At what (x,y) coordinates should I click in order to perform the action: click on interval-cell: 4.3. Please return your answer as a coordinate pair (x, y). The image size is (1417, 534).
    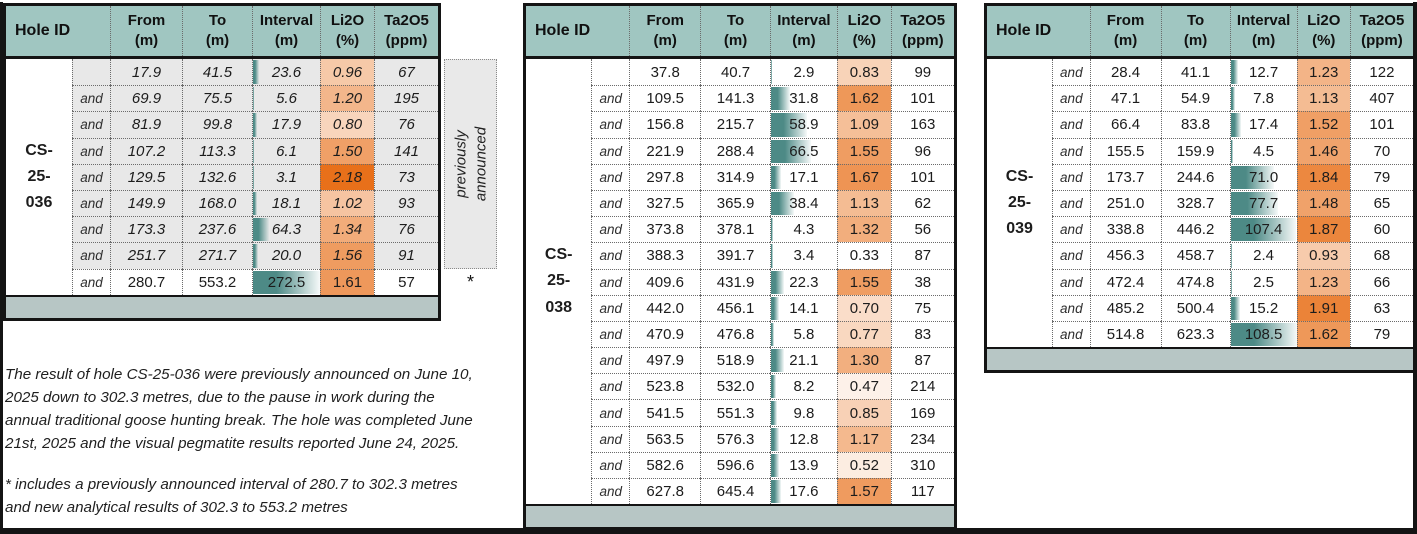
    Looking at the image, I should click on (803, 229).